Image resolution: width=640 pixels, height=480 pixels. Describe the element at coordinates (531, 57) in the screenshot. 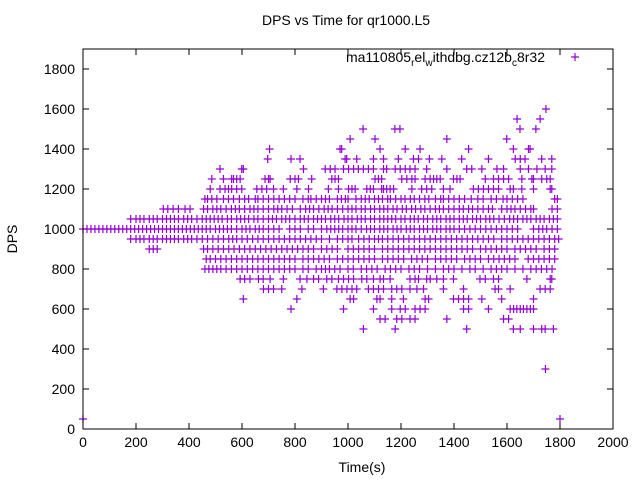

I see `legend-text-part: 8r32` at that location.